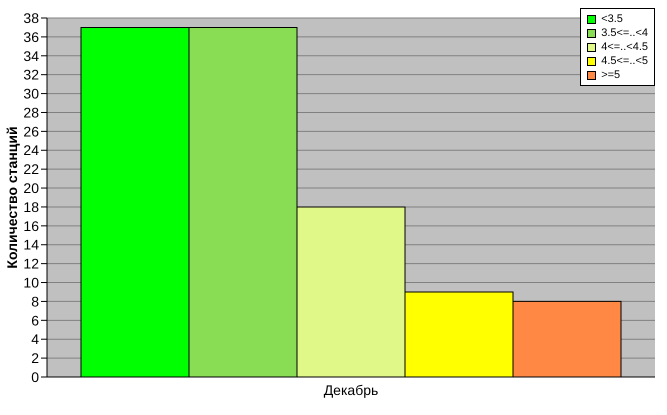 Image resolution: width=667 pixels, height=415 pixels. Describe the element at coordinates (31, 94) in the screenshot. I see `y-tick-label: 30` at that location.